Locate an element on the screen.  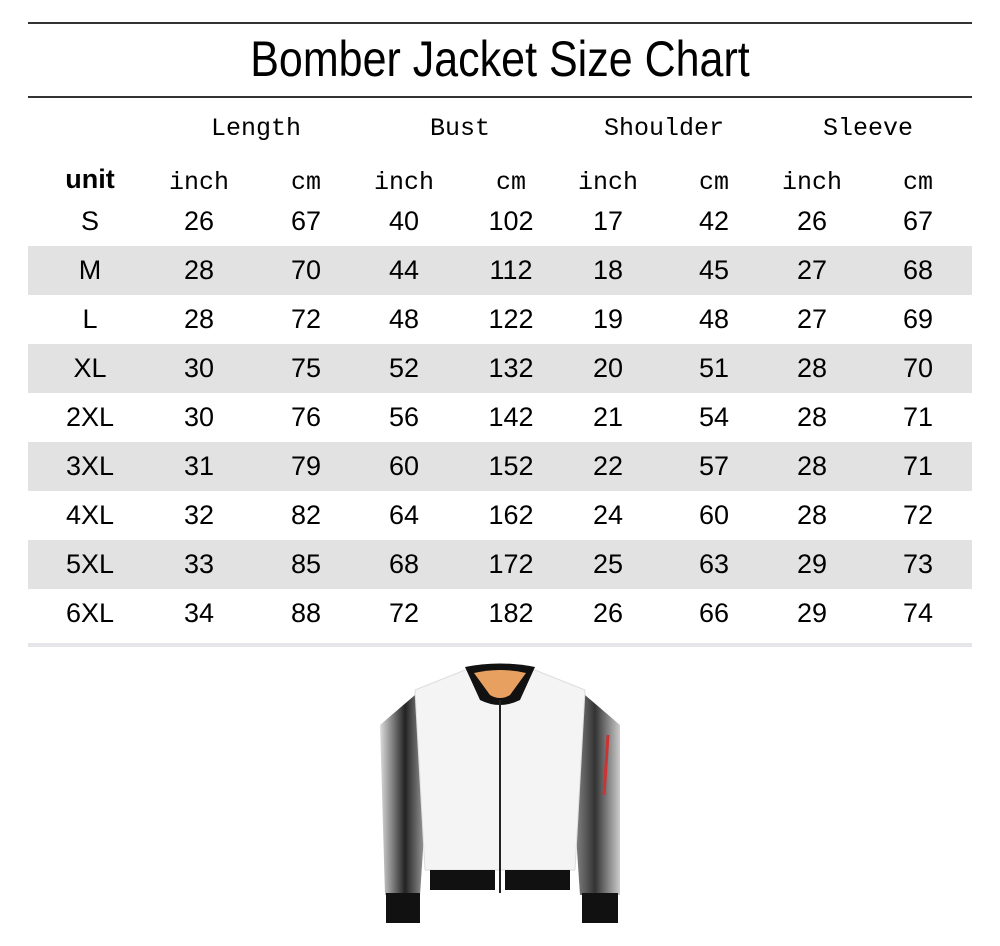
chart-title: Bomber Jacket Size Chart is located at coordinates (500, 59).